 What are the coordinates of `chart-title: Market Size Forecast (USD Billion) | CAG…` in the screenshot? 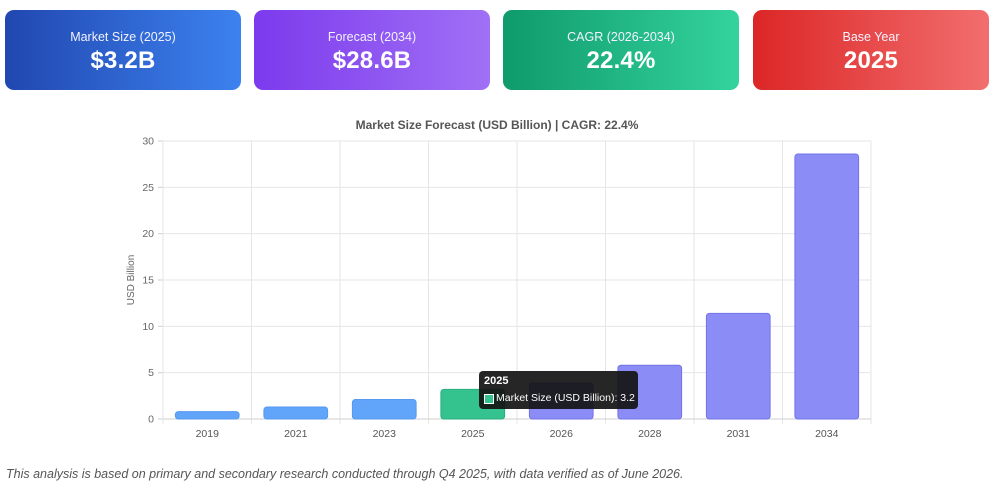 It's located at (497, 125).